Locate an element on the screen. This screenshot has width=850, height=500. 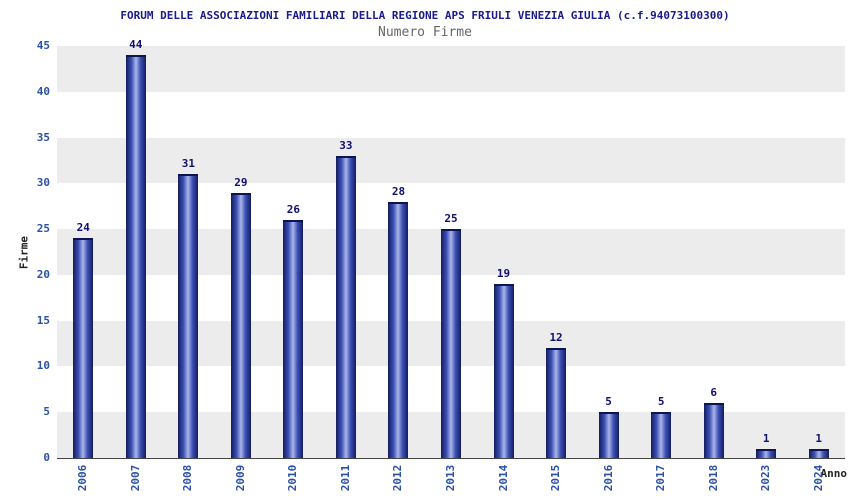
x-tick-label: 2007 is located at coordinates (135, 478).